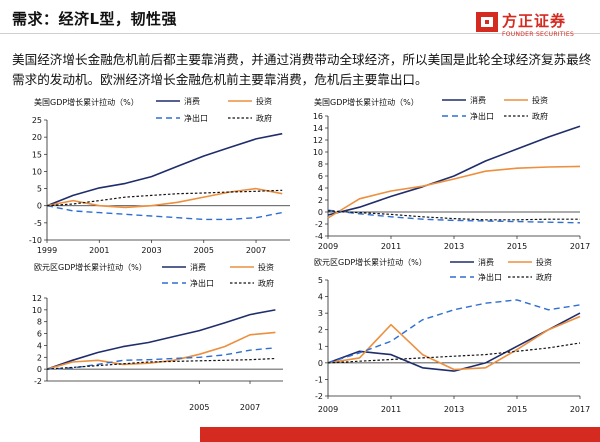 The width and height of the screenshot is (600, 442). I want to click on footer-band, so click(400, 434).